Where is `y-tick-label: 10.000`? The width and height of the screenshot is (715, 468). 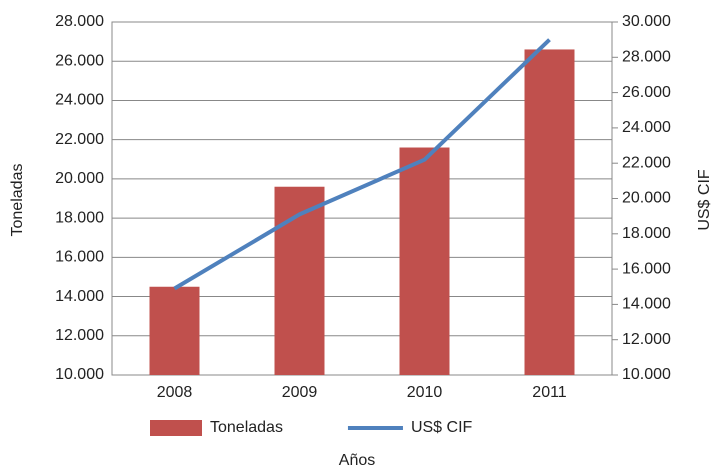 y-tick-label: 10.000 is located at coordinates (79, 374).